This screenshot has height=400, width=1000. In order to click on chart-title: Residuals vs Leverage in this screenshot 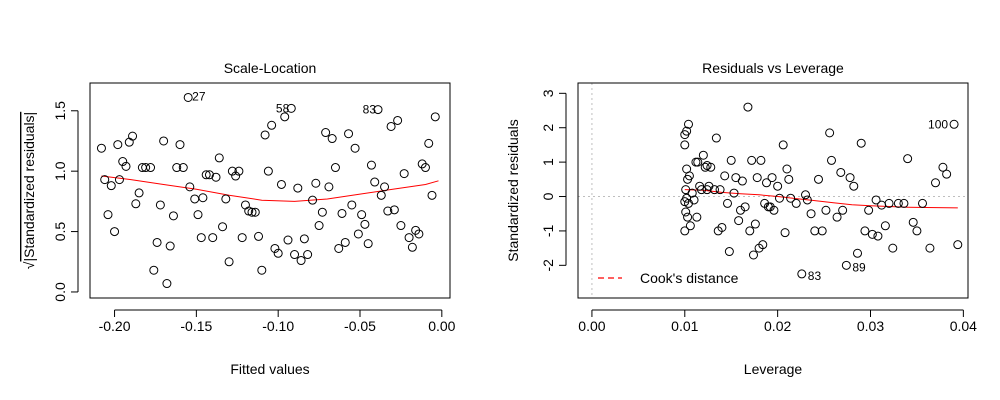, I will do `click(773, 68)`.